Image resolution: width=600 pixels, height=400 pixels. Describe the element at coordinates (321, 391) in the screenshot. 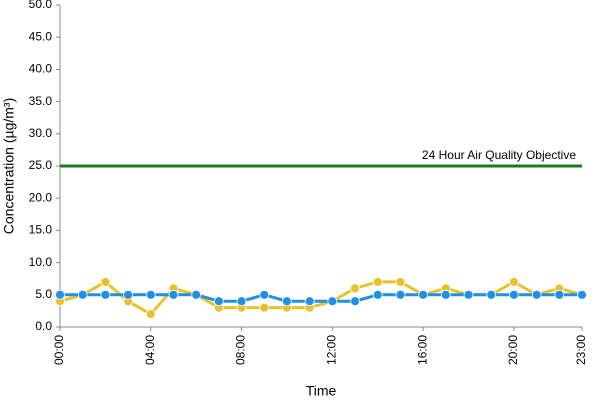

I see `x-axis-label: Time` at that location.